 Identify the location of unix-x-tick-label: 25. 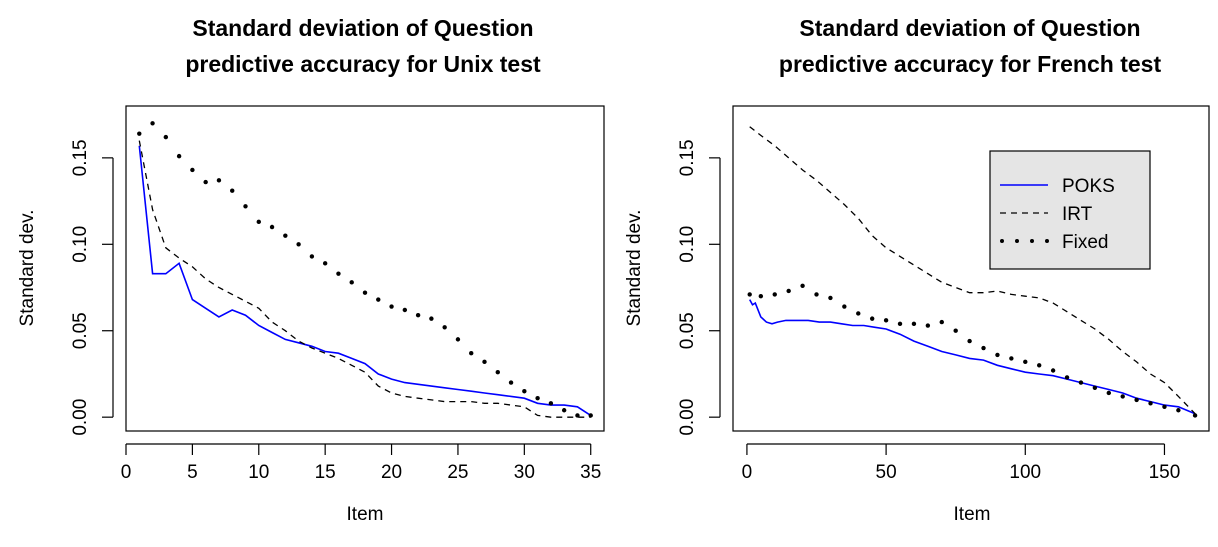
(457, 472).